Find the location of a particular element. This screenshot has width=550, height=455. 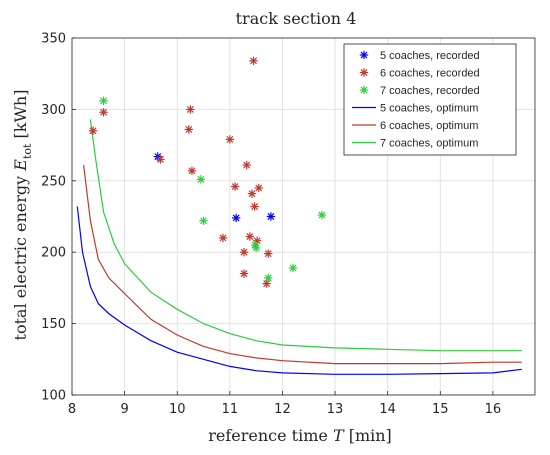

y-axis-label-main: total electric energy is located at coordinates (20, 256).